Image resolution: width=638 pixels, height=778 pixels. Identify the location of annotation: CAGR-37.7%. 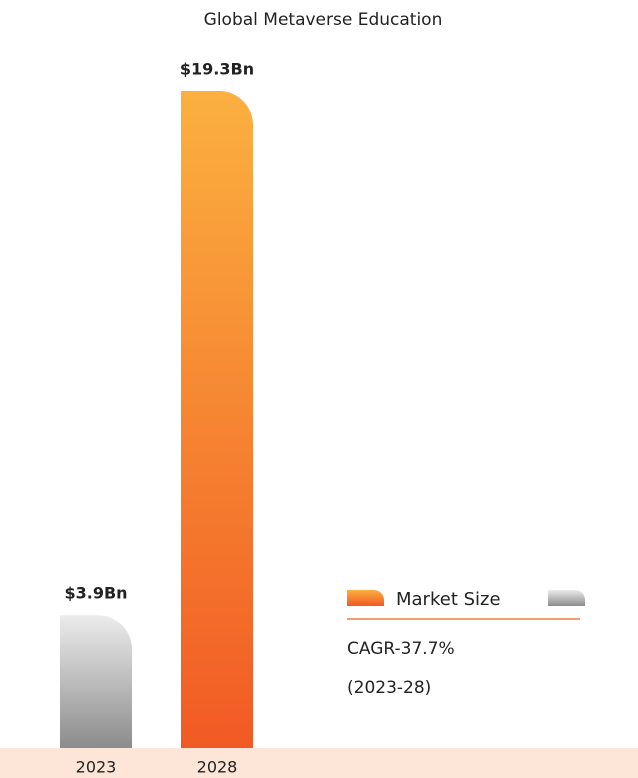
(401, 649).